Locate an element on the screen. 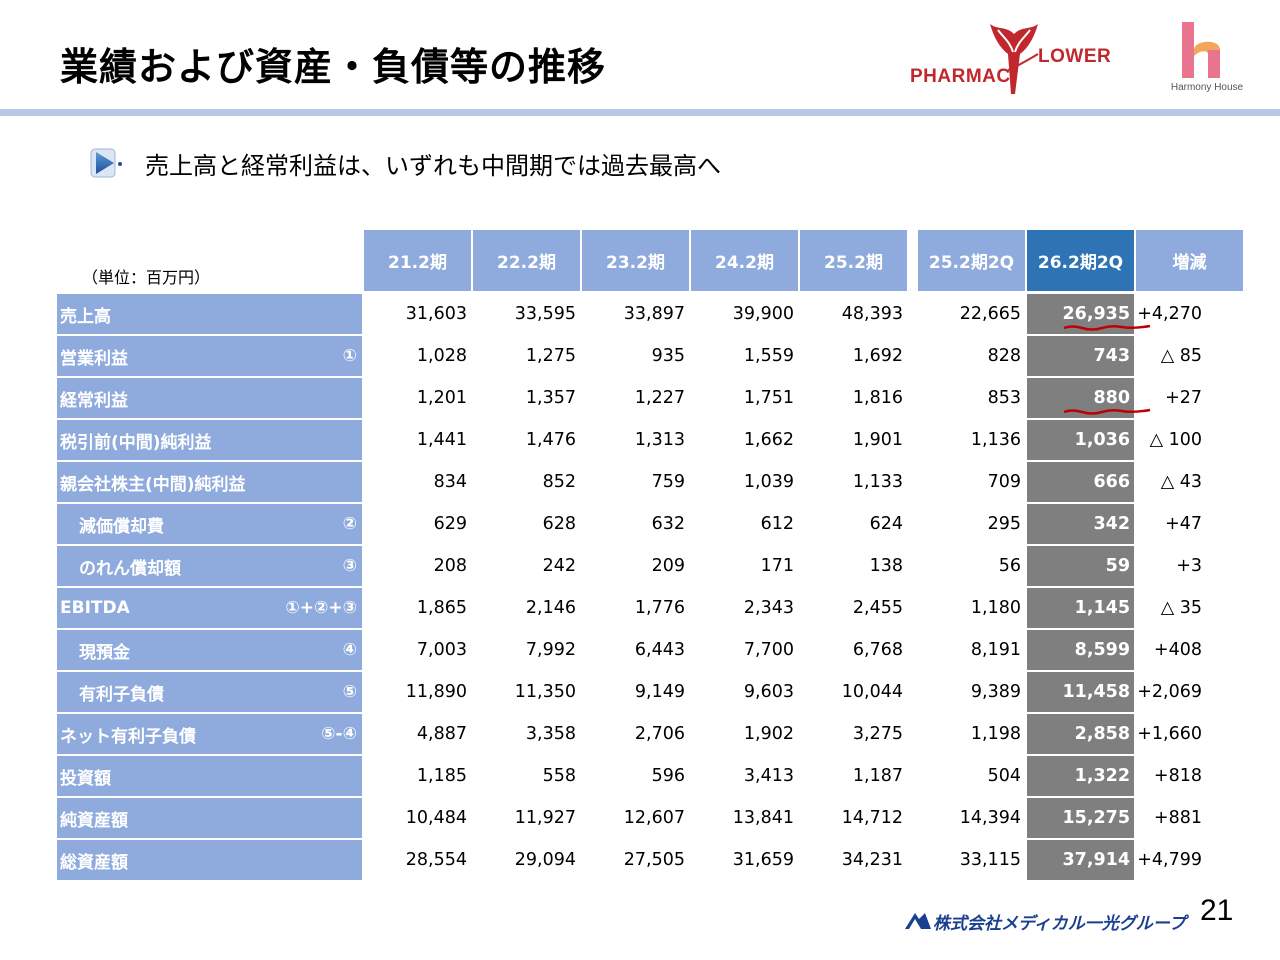 The width and height of the screenshot is (1280, 960). change-cell: +2,069 is located at coordinates (1169, 692).